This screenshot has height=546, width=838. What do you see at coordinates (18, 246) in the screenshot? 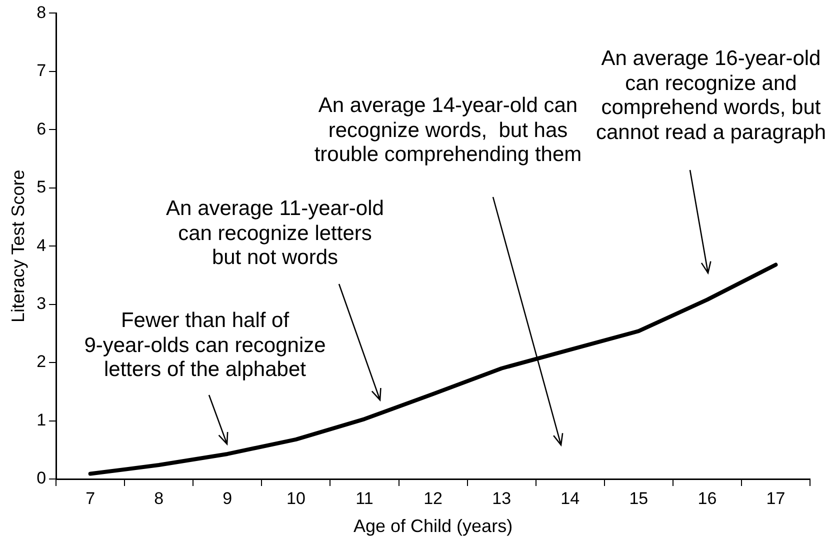
I see `y-axis-title: Literacy Test Score` at bounding box center [18, 246].